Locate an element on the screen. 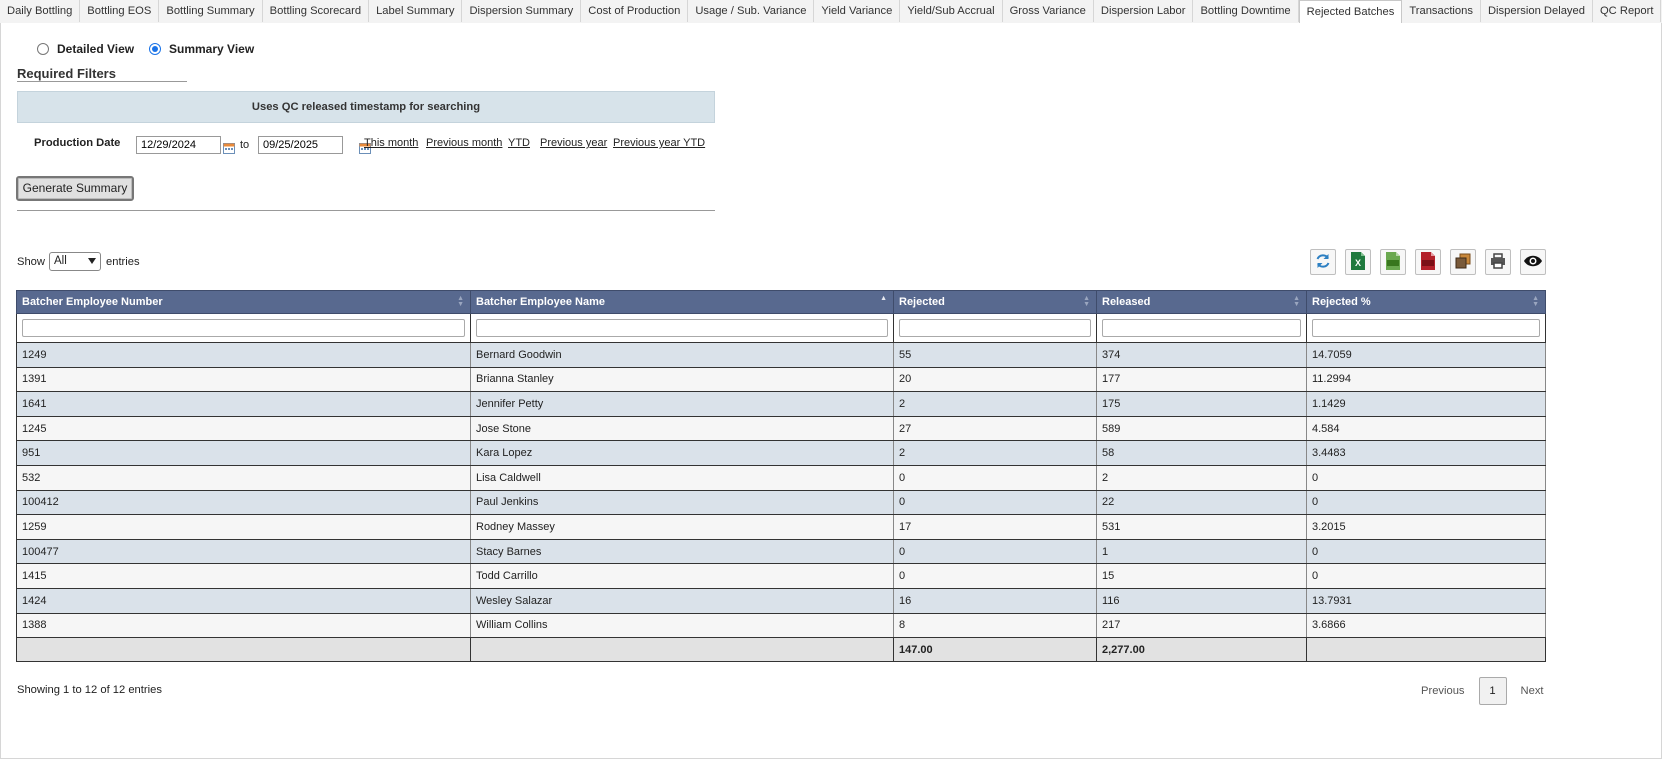 Image resolution: width=1662 pixels, height=772 pixels. pdf-icon is located at coordinates (1428, 262).